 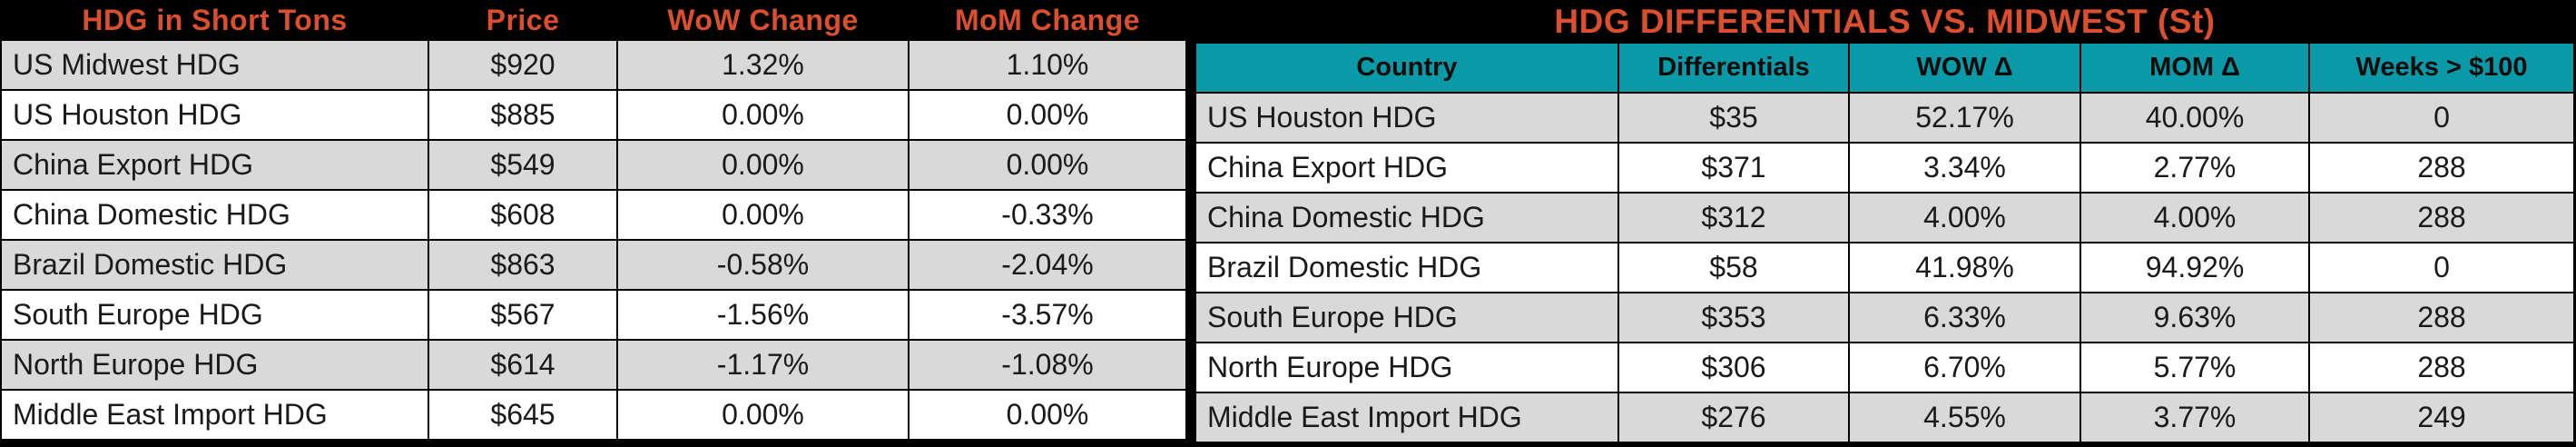 I want to click on country-name-cell: China Export HDG, so click(x=1407, y=168).